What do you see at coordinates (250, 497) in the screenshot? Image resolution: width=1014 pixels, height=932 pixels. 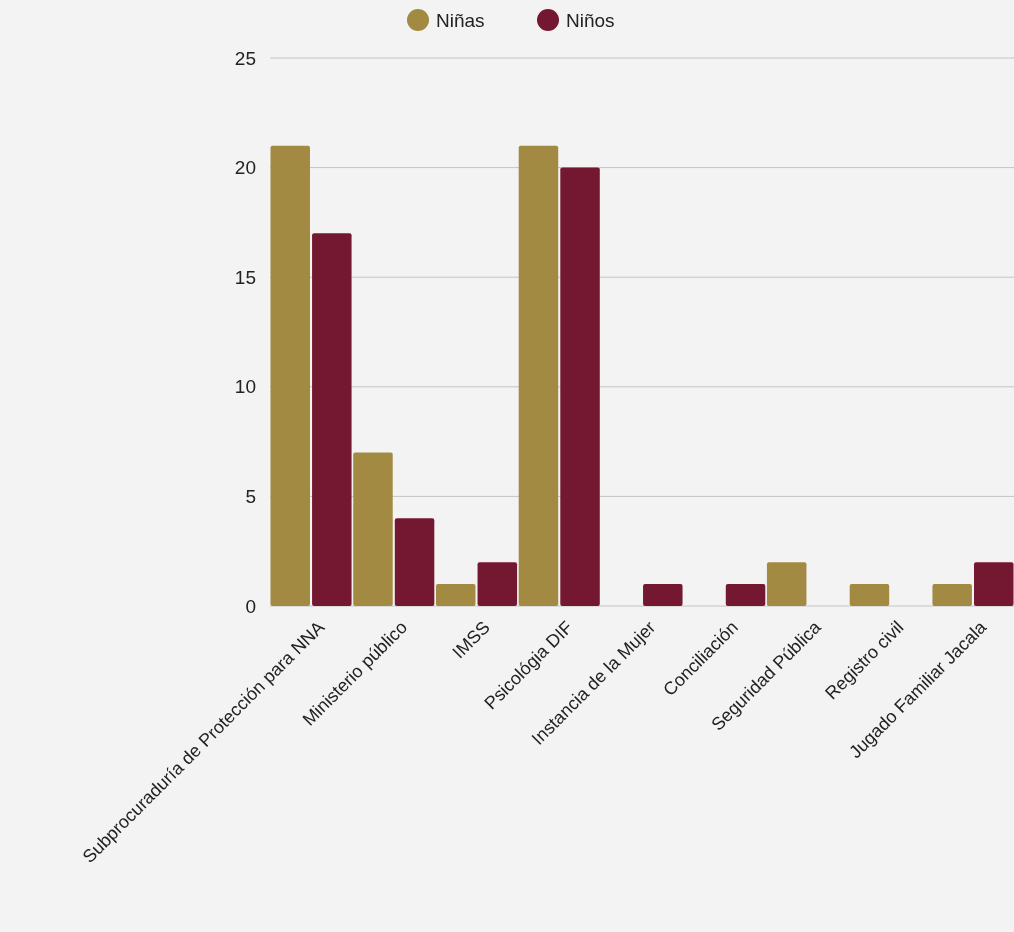 I see `y-tick-label: 5` at bounding box center [250, 497].